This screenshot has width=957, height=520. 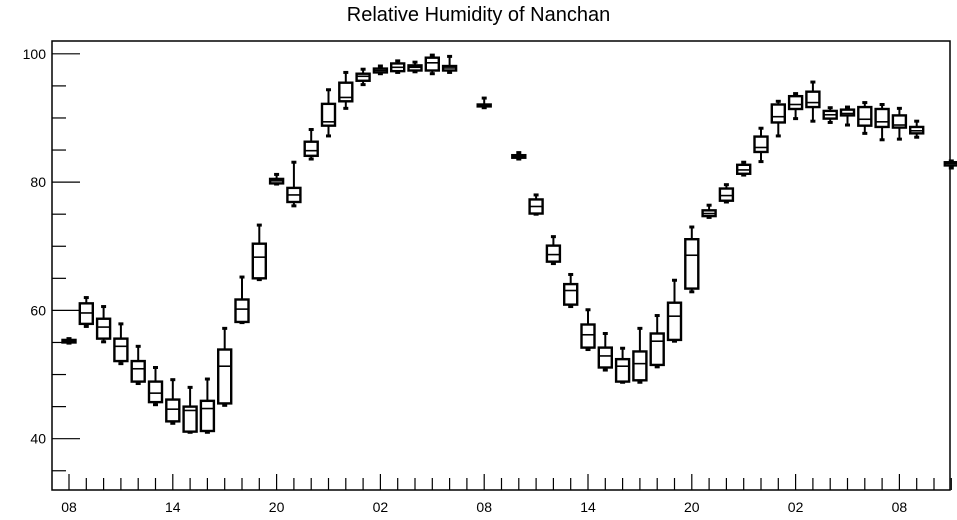 What do you see at coordinates (478, 15) in the screenshot?
I see `chart-title: Relative Humidity of Nanchan` at bounding box center [478, 15].